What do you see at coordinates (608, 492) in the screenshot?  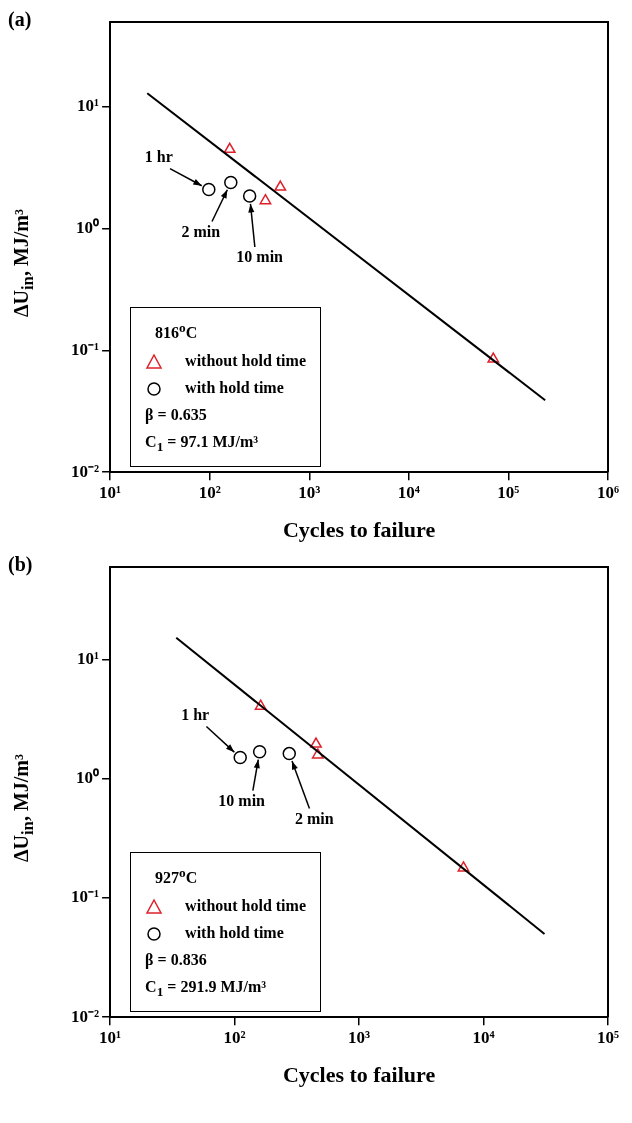 I see `x-tick-label: 10⁶` at bounding box center [608, 492].